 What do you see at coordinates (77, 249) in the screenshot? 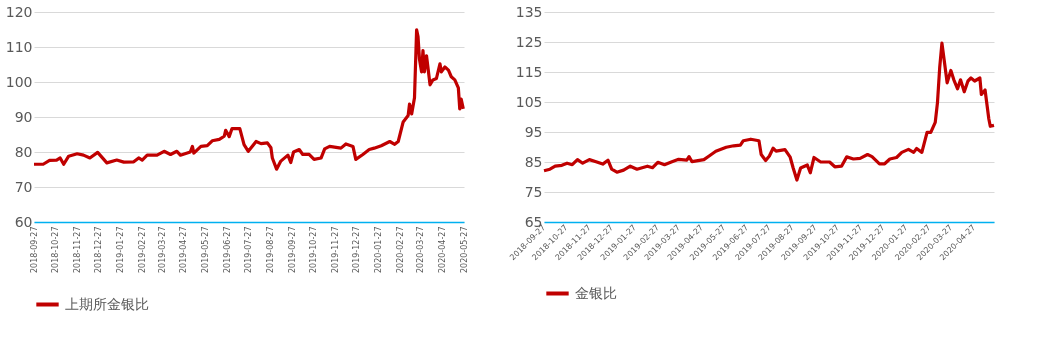
I see `x-tick-label: 2018-11-27` at bounding box center [77, 249].